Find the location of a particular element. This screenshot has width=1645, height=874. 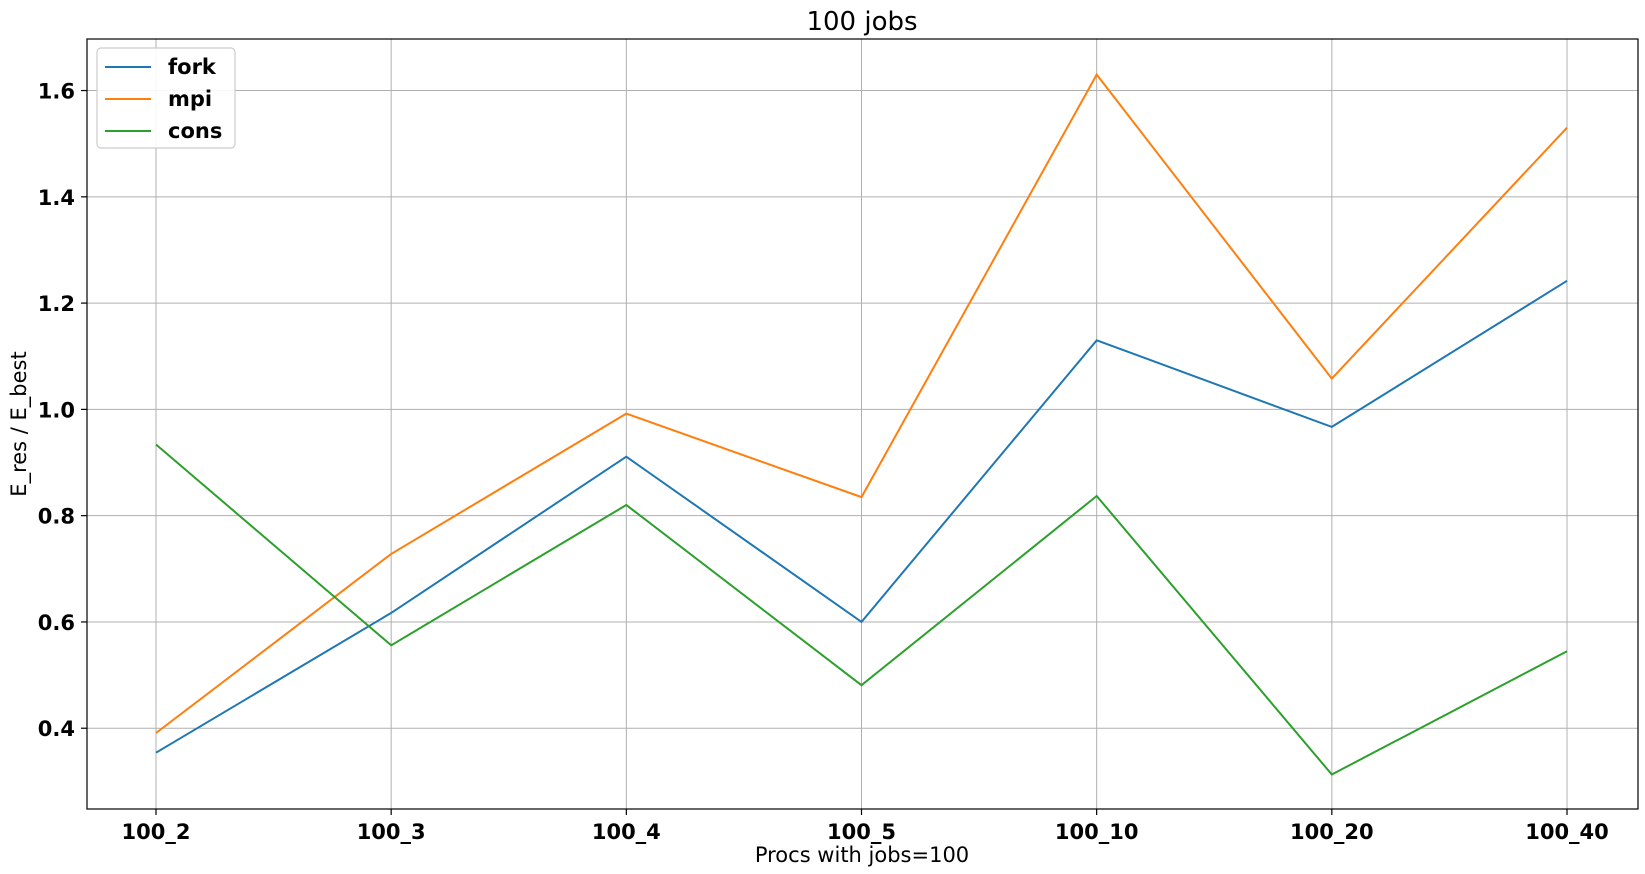

y-tick-label: 0.8 is located at coordinates (56, 517).